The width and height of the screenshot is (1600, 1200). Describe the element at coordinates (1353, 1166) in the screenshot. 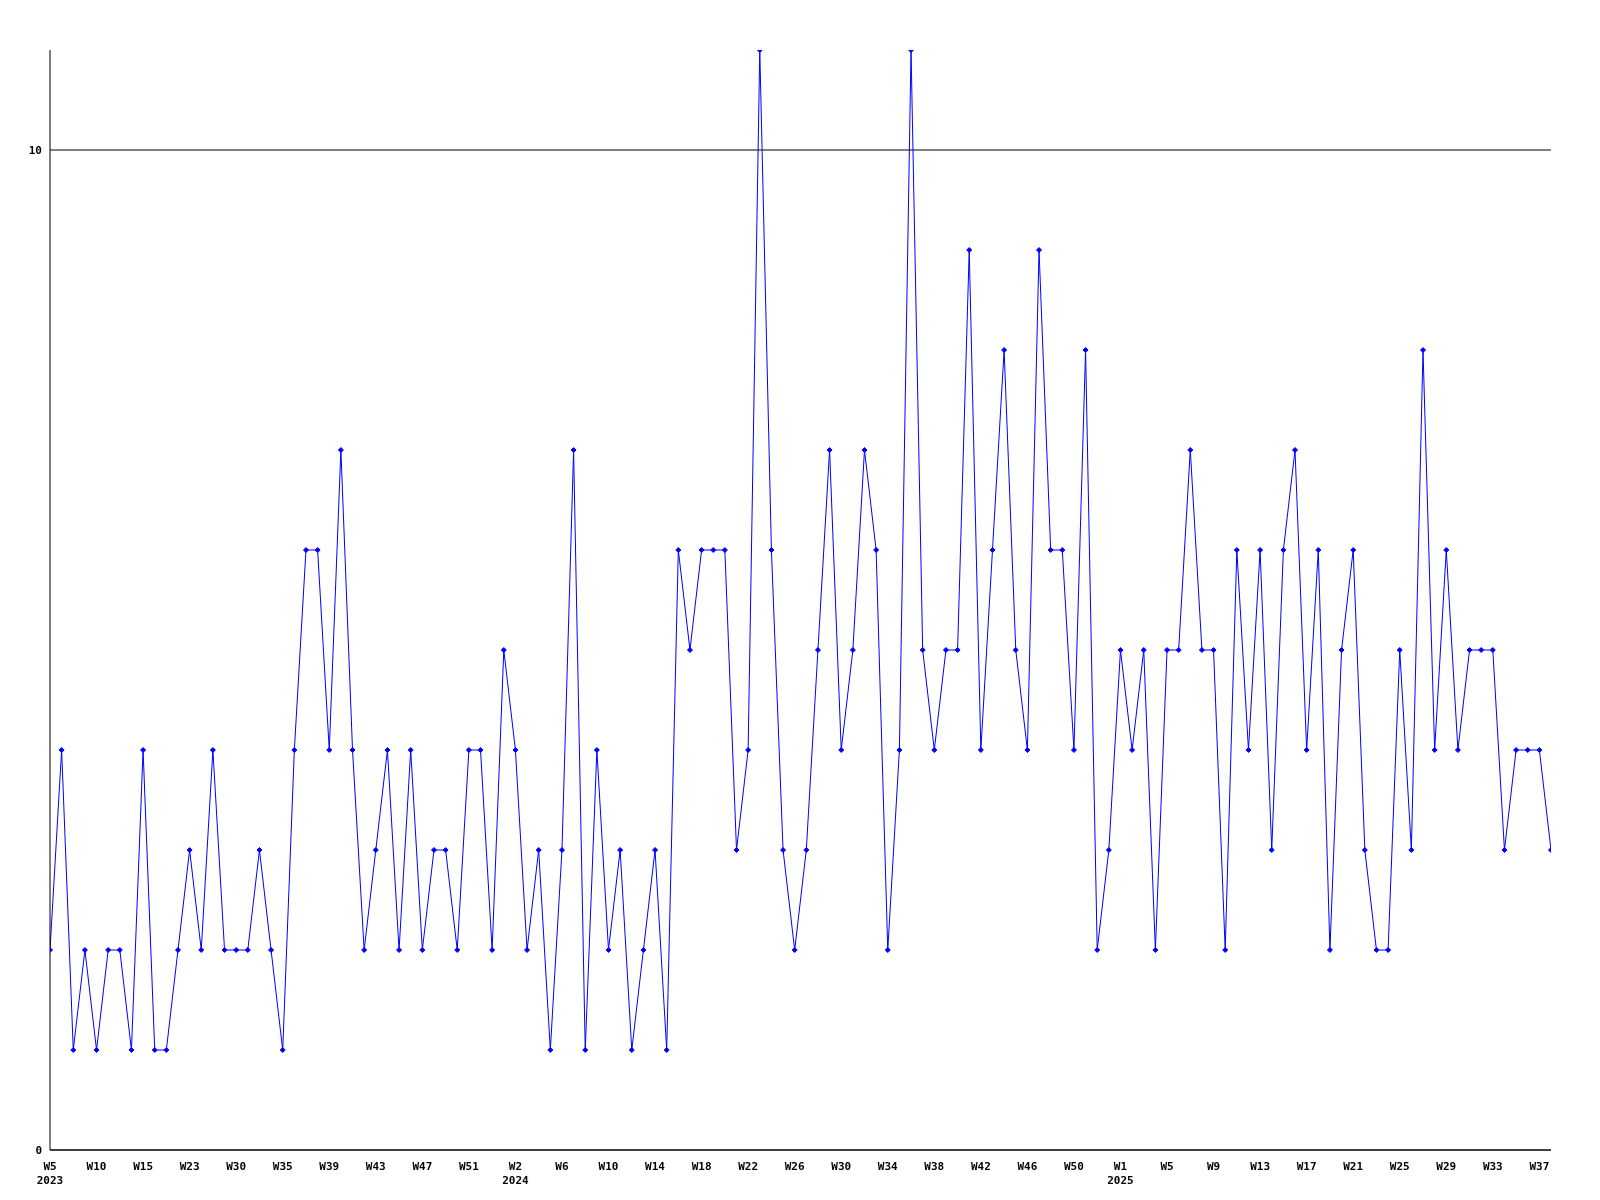

I see `x-tick-label: W21` at that location.